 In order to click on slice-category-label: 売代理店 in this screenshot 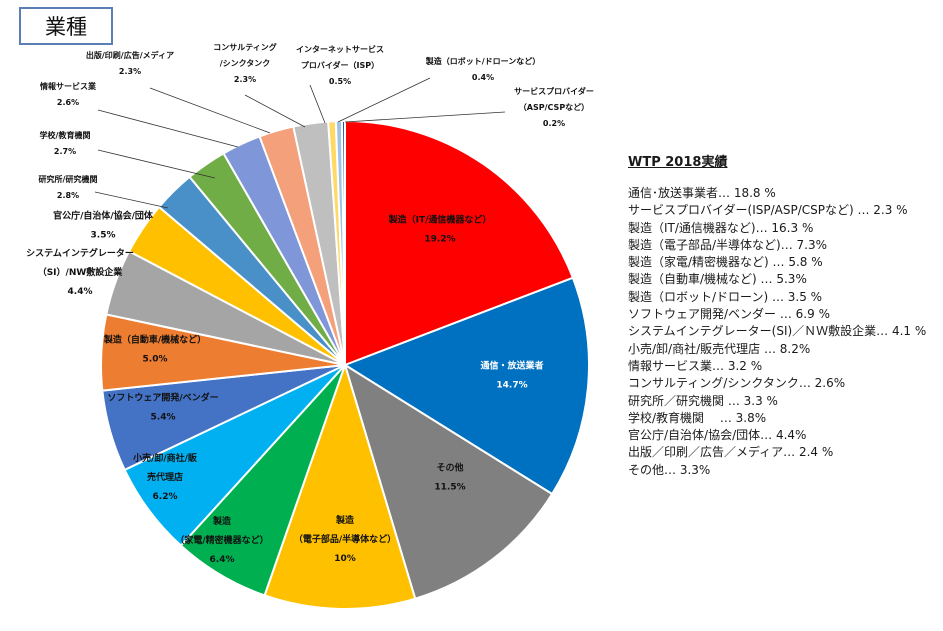, I will do `click(165, 477)`.